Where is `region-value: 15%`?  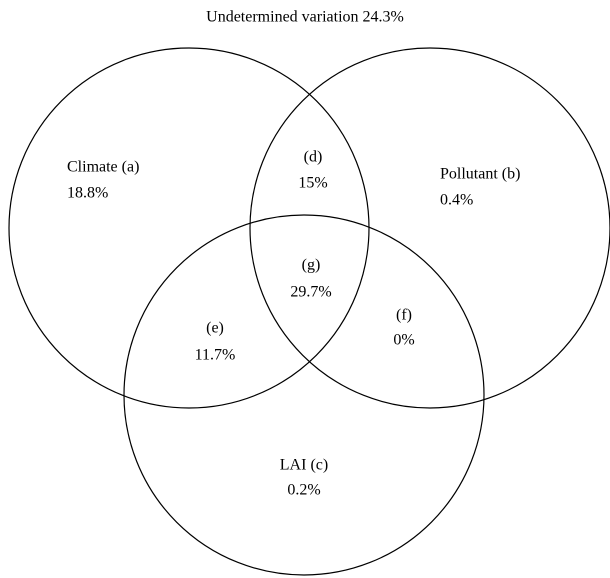
region-value: 15% is located at coordinates (312, 183).